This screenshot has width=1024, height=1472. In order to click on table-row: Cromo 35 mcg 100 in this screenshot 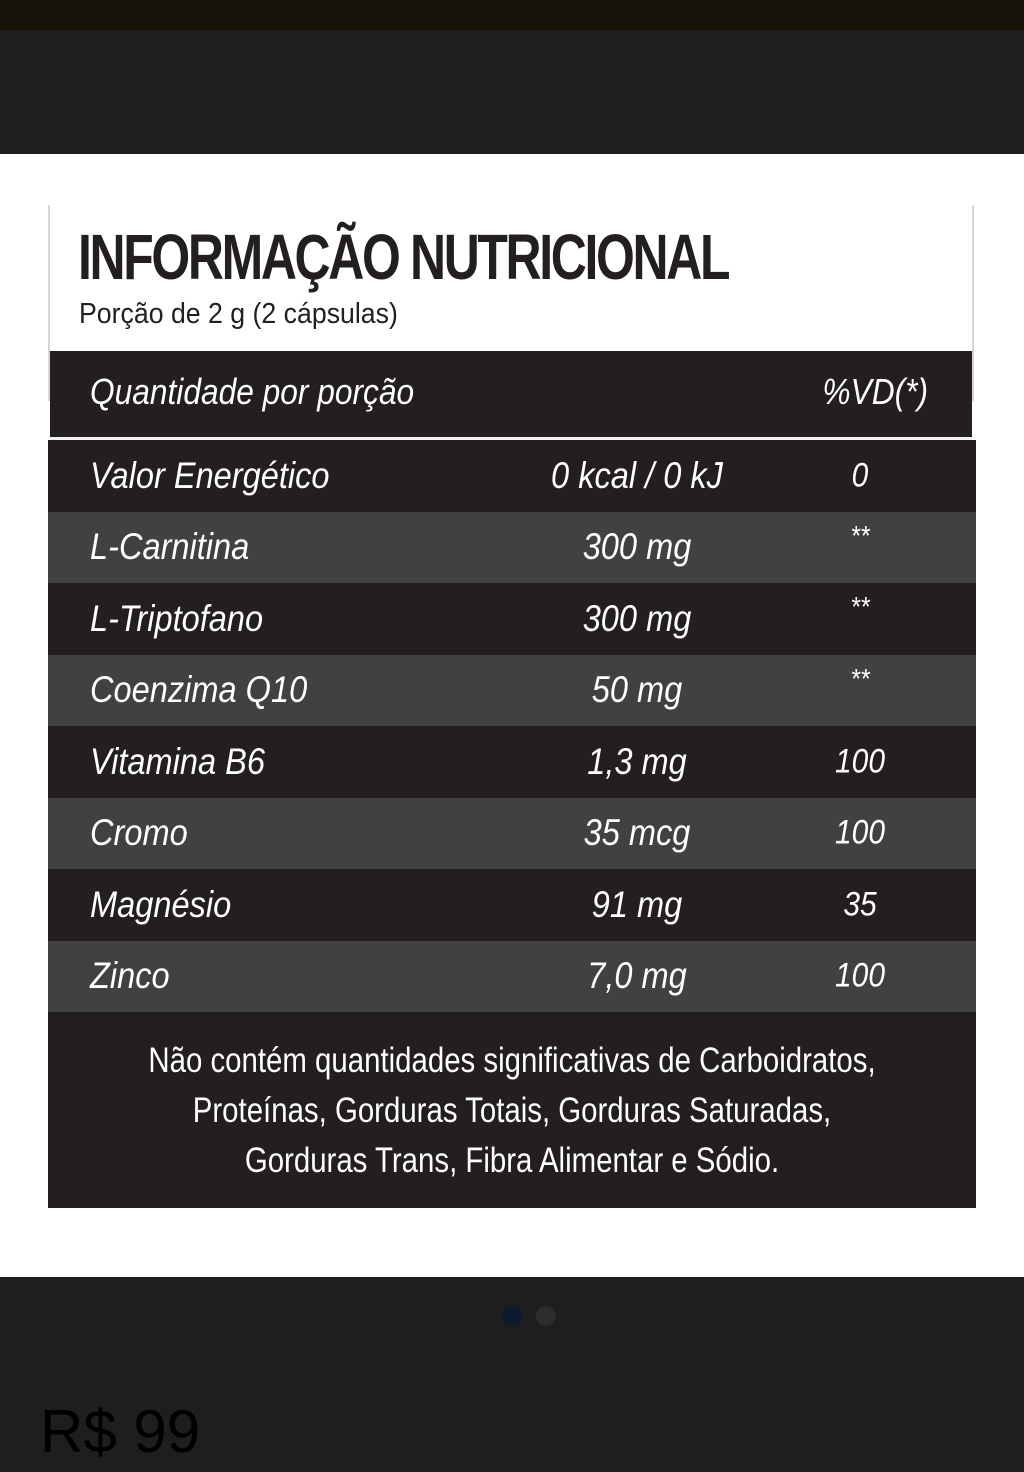, I will do `click(512, 833)`.